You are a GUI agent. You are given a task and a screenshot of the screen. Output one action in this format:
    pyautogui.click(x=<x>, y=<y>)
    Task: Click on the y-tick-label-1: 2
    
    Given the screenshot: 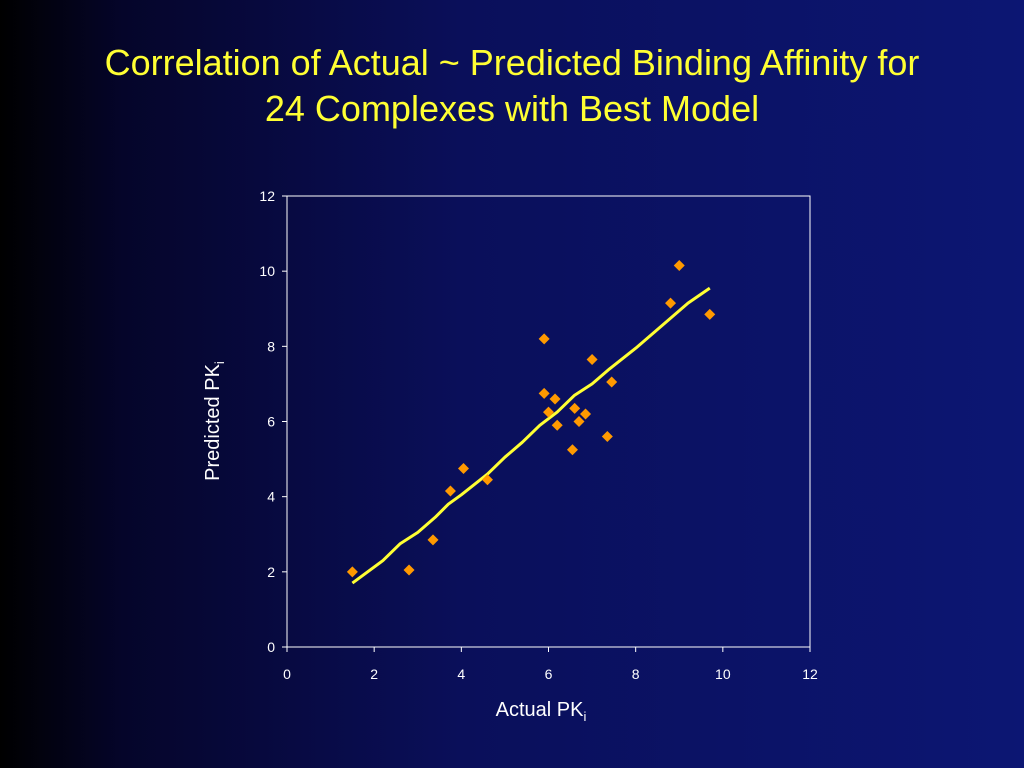 What is the action you would take?
    pyautogui.click(x=271, y=572)
    